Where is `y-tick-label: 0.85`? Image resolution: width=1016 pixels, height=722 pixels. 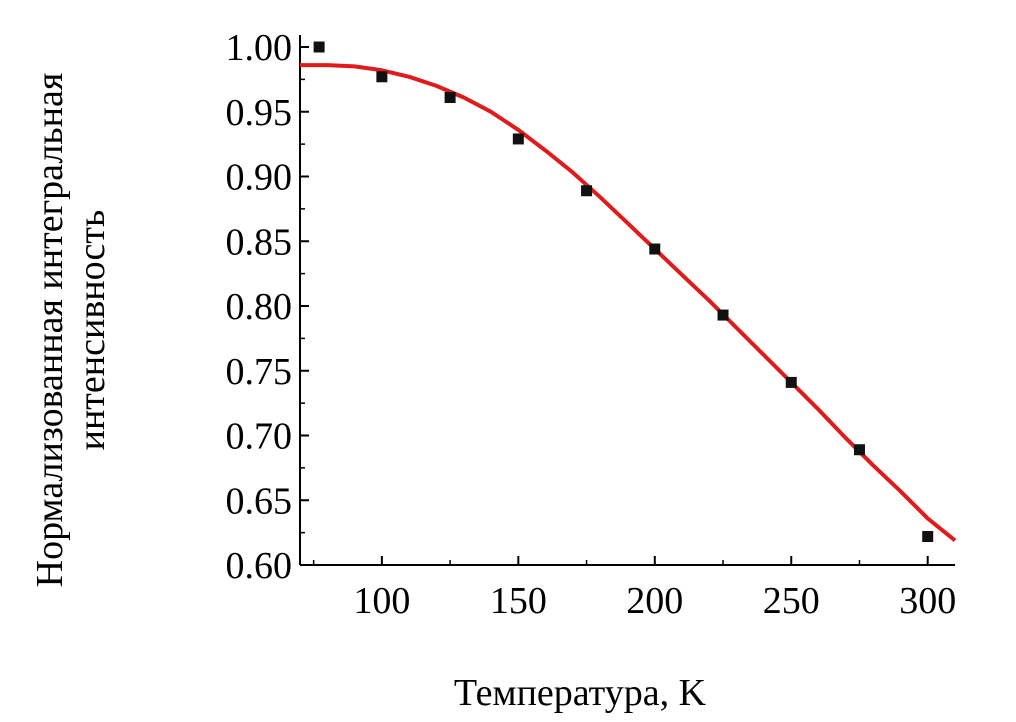
y-tick-label: 0.85 is located at coordinates (259, 242).